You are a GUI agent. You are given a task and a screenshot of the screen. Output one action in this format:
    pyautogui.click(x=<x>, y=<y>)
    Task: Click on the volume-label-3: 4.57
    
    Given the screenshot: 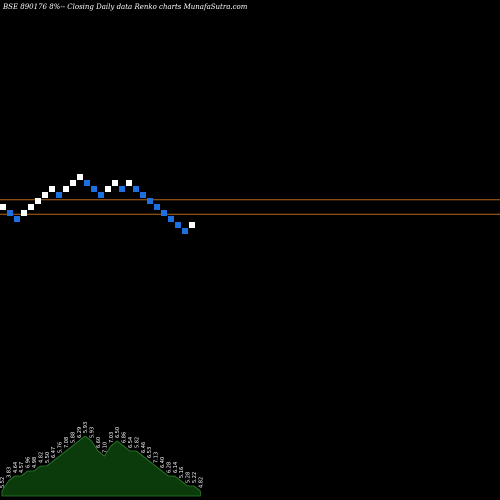 What is the action you would take?
    pyautogui.click(x=22, y=467)
    